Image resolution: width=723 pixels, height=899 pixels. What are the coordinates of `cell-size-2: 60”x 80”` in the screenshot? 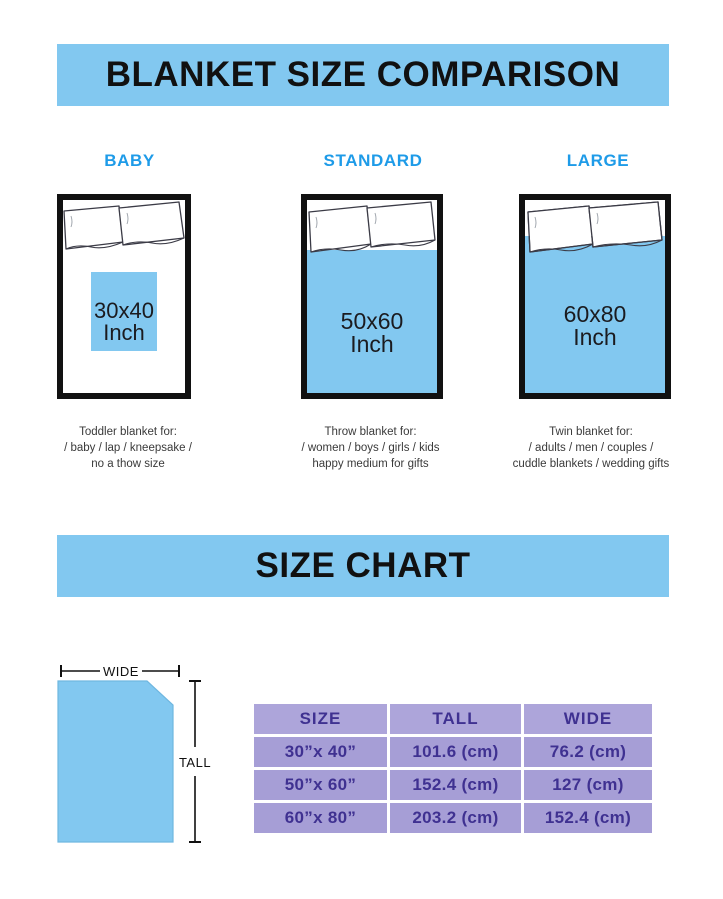 It's located at (320, 818).